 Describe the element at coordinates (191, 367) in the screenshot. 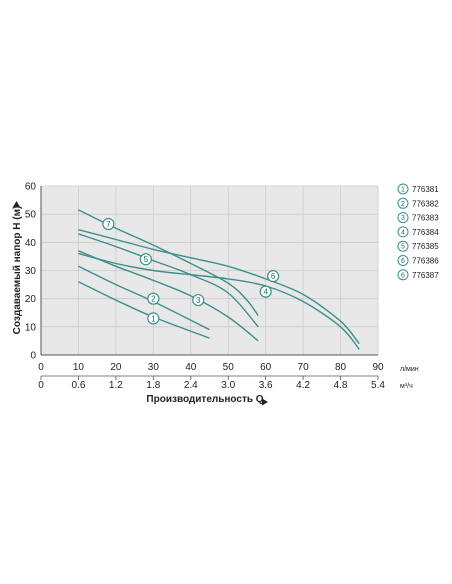

I see `x-tick-label: 40` at that location.